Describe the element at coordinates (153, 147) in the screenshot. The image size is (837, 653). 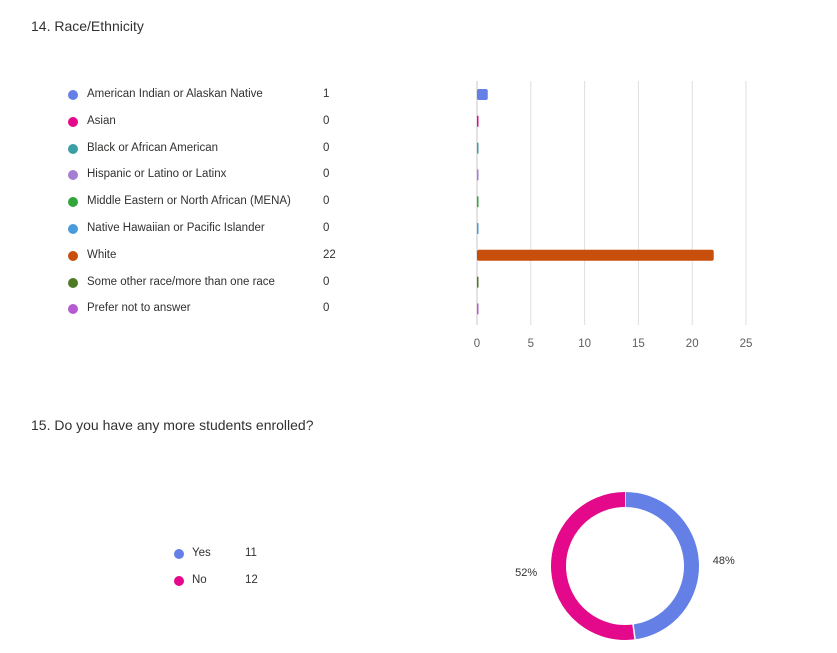
I see `legend-label: Black or African American` at that location.